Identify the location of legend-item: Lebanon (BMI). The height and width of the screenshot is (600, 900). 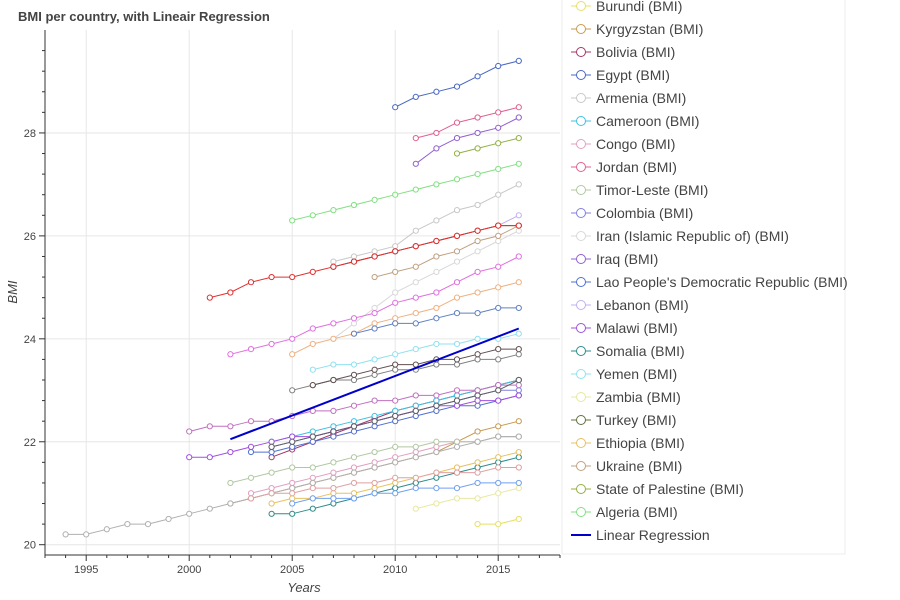
(630, 305).